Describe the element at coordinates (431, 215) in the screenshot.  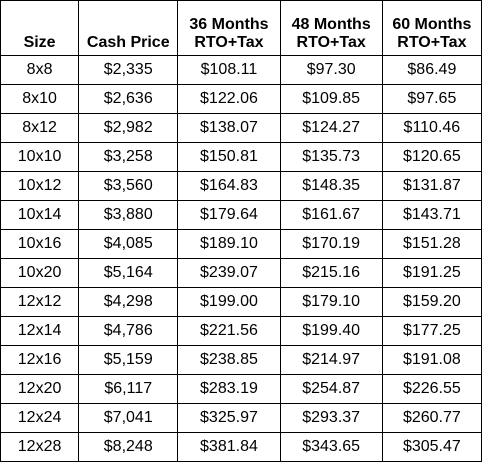
I see `cell-m60: $143.71` at that location.